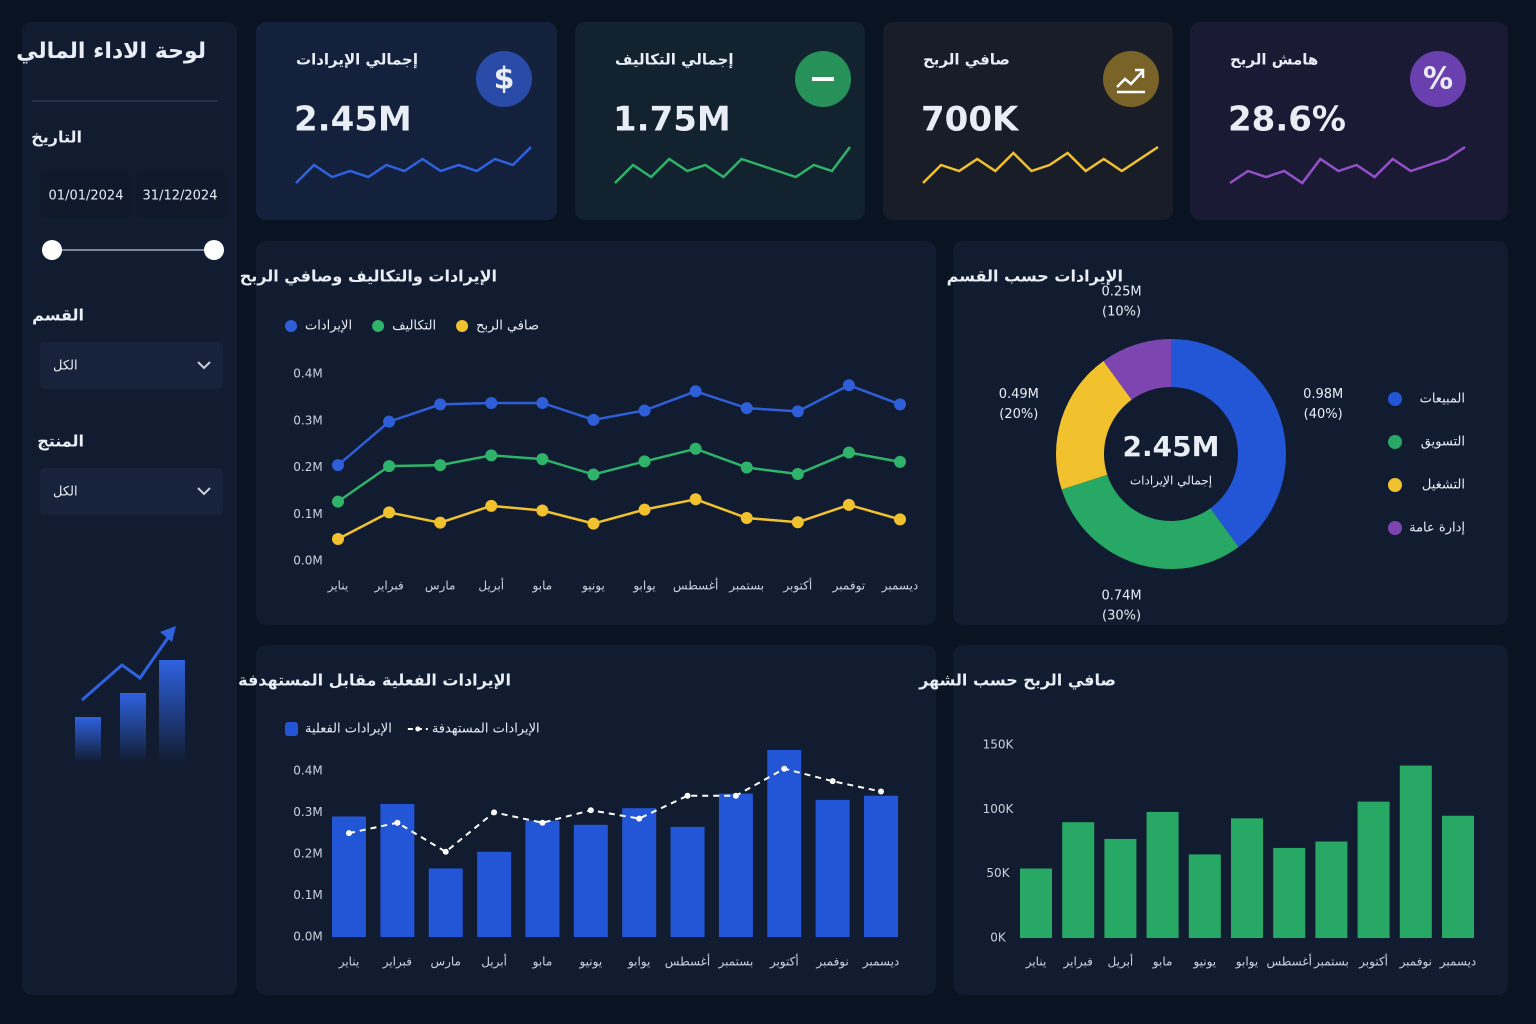  What do you see at coordinates (504, 79) in the screenshot?
I see `kpi-icon-text: $` at bounding box center [504, 79].